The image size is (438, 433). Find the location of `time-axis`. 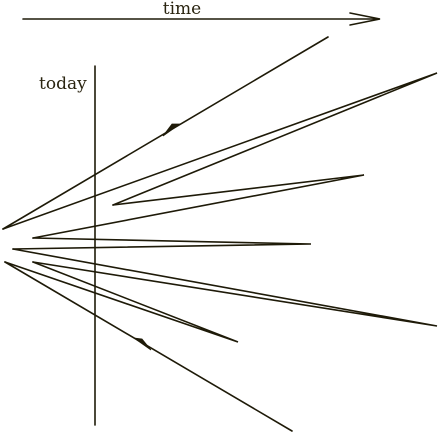

time-axis is located at coordinates (201, 19).